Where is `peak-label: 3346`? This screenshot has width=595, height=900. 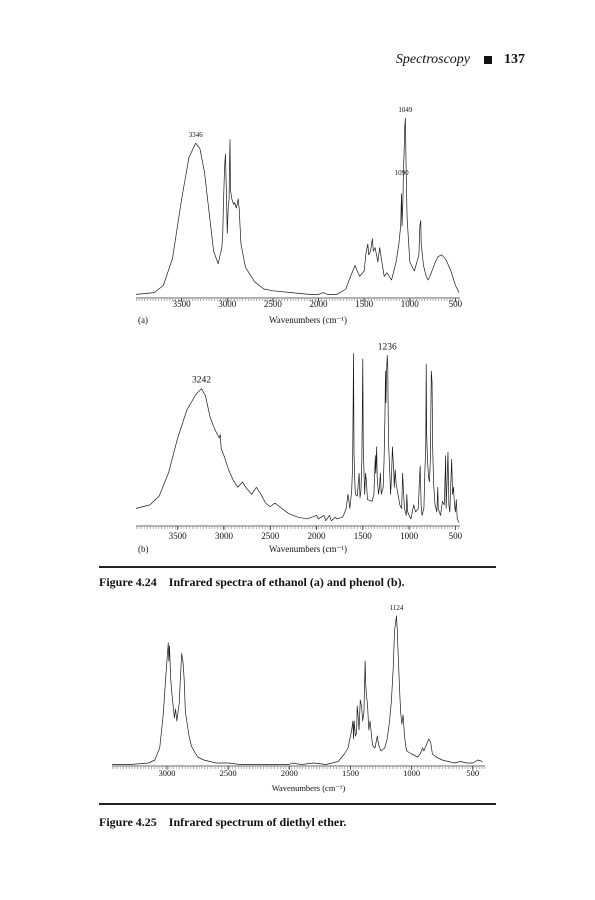 peak-label: 3346 is located at coordinates (196, 135).